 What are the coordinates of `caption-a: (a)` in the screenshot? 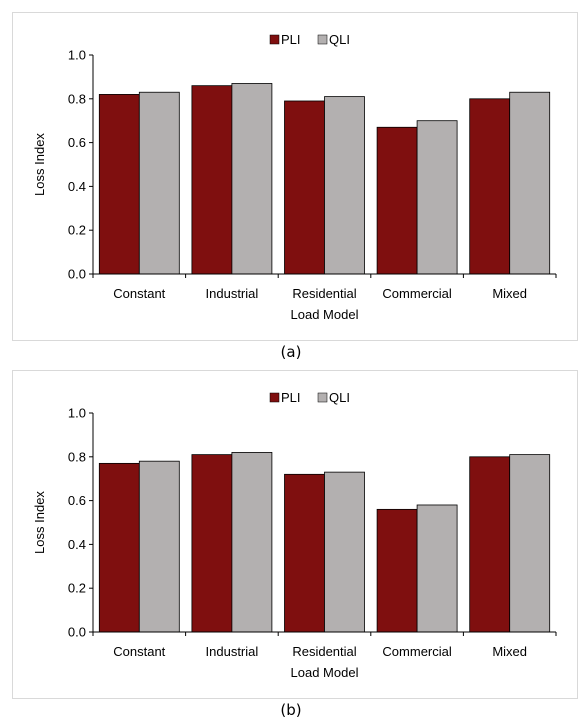 It's located at (291, 352).